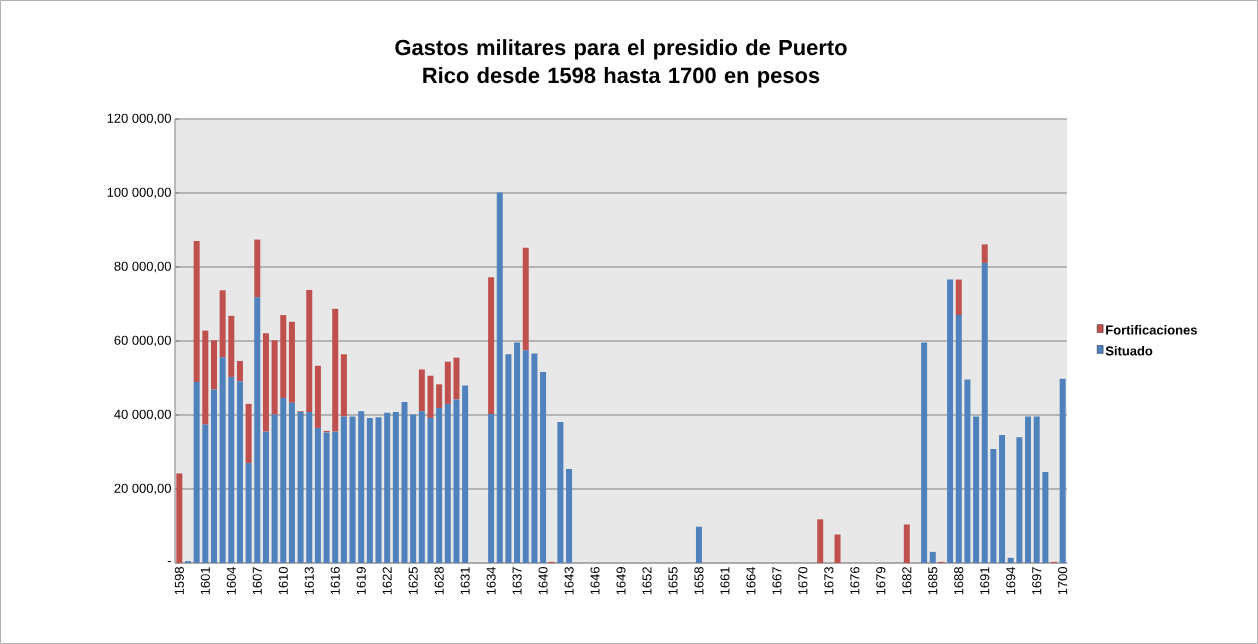 This screenshot has width=1258, height=644. Describe the element at coordinates (169, 562) in the screenshot. I see `y-tick-label: -` at that location.